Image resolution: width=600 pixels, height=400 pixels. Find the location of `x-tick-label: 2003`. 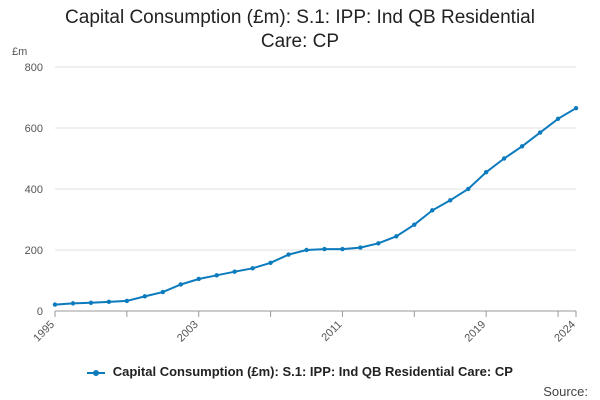

x-tick-label: 2003 is located at coordinates (188, 332).